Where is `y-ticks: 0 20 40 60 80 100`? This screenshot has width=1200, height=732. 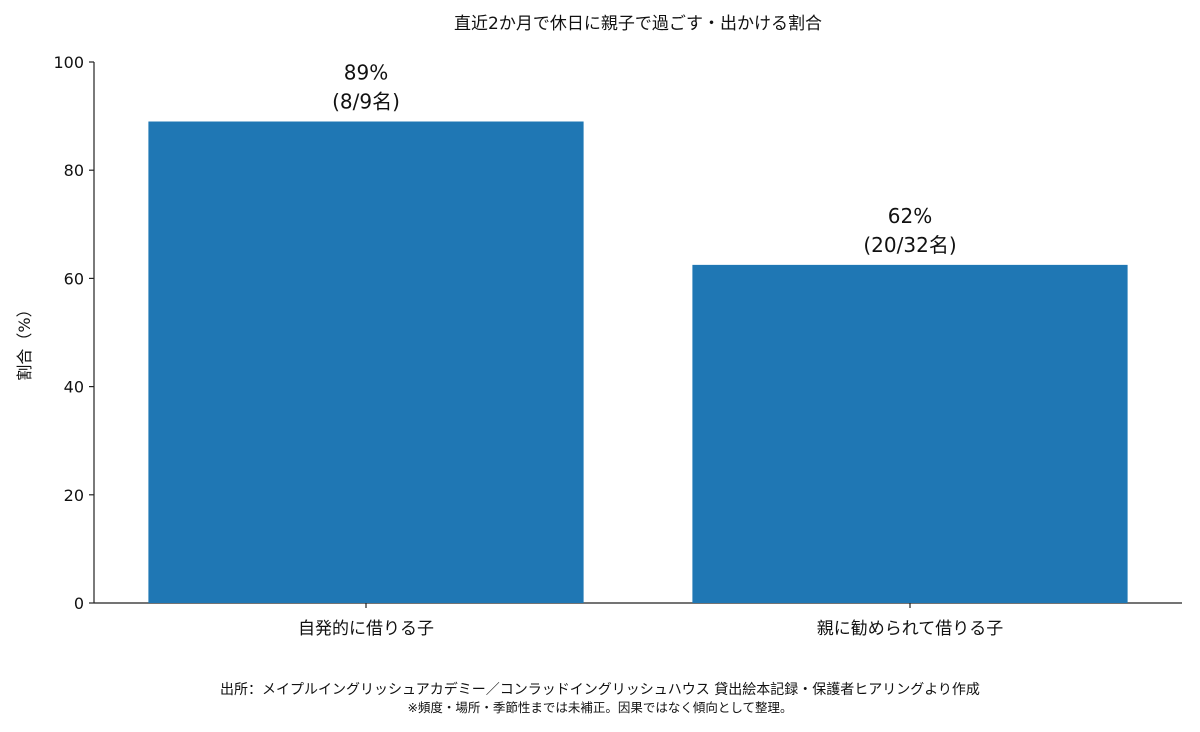
y-ticks: 0 20 40 60 80 100 is located at coordinates (73, 333).